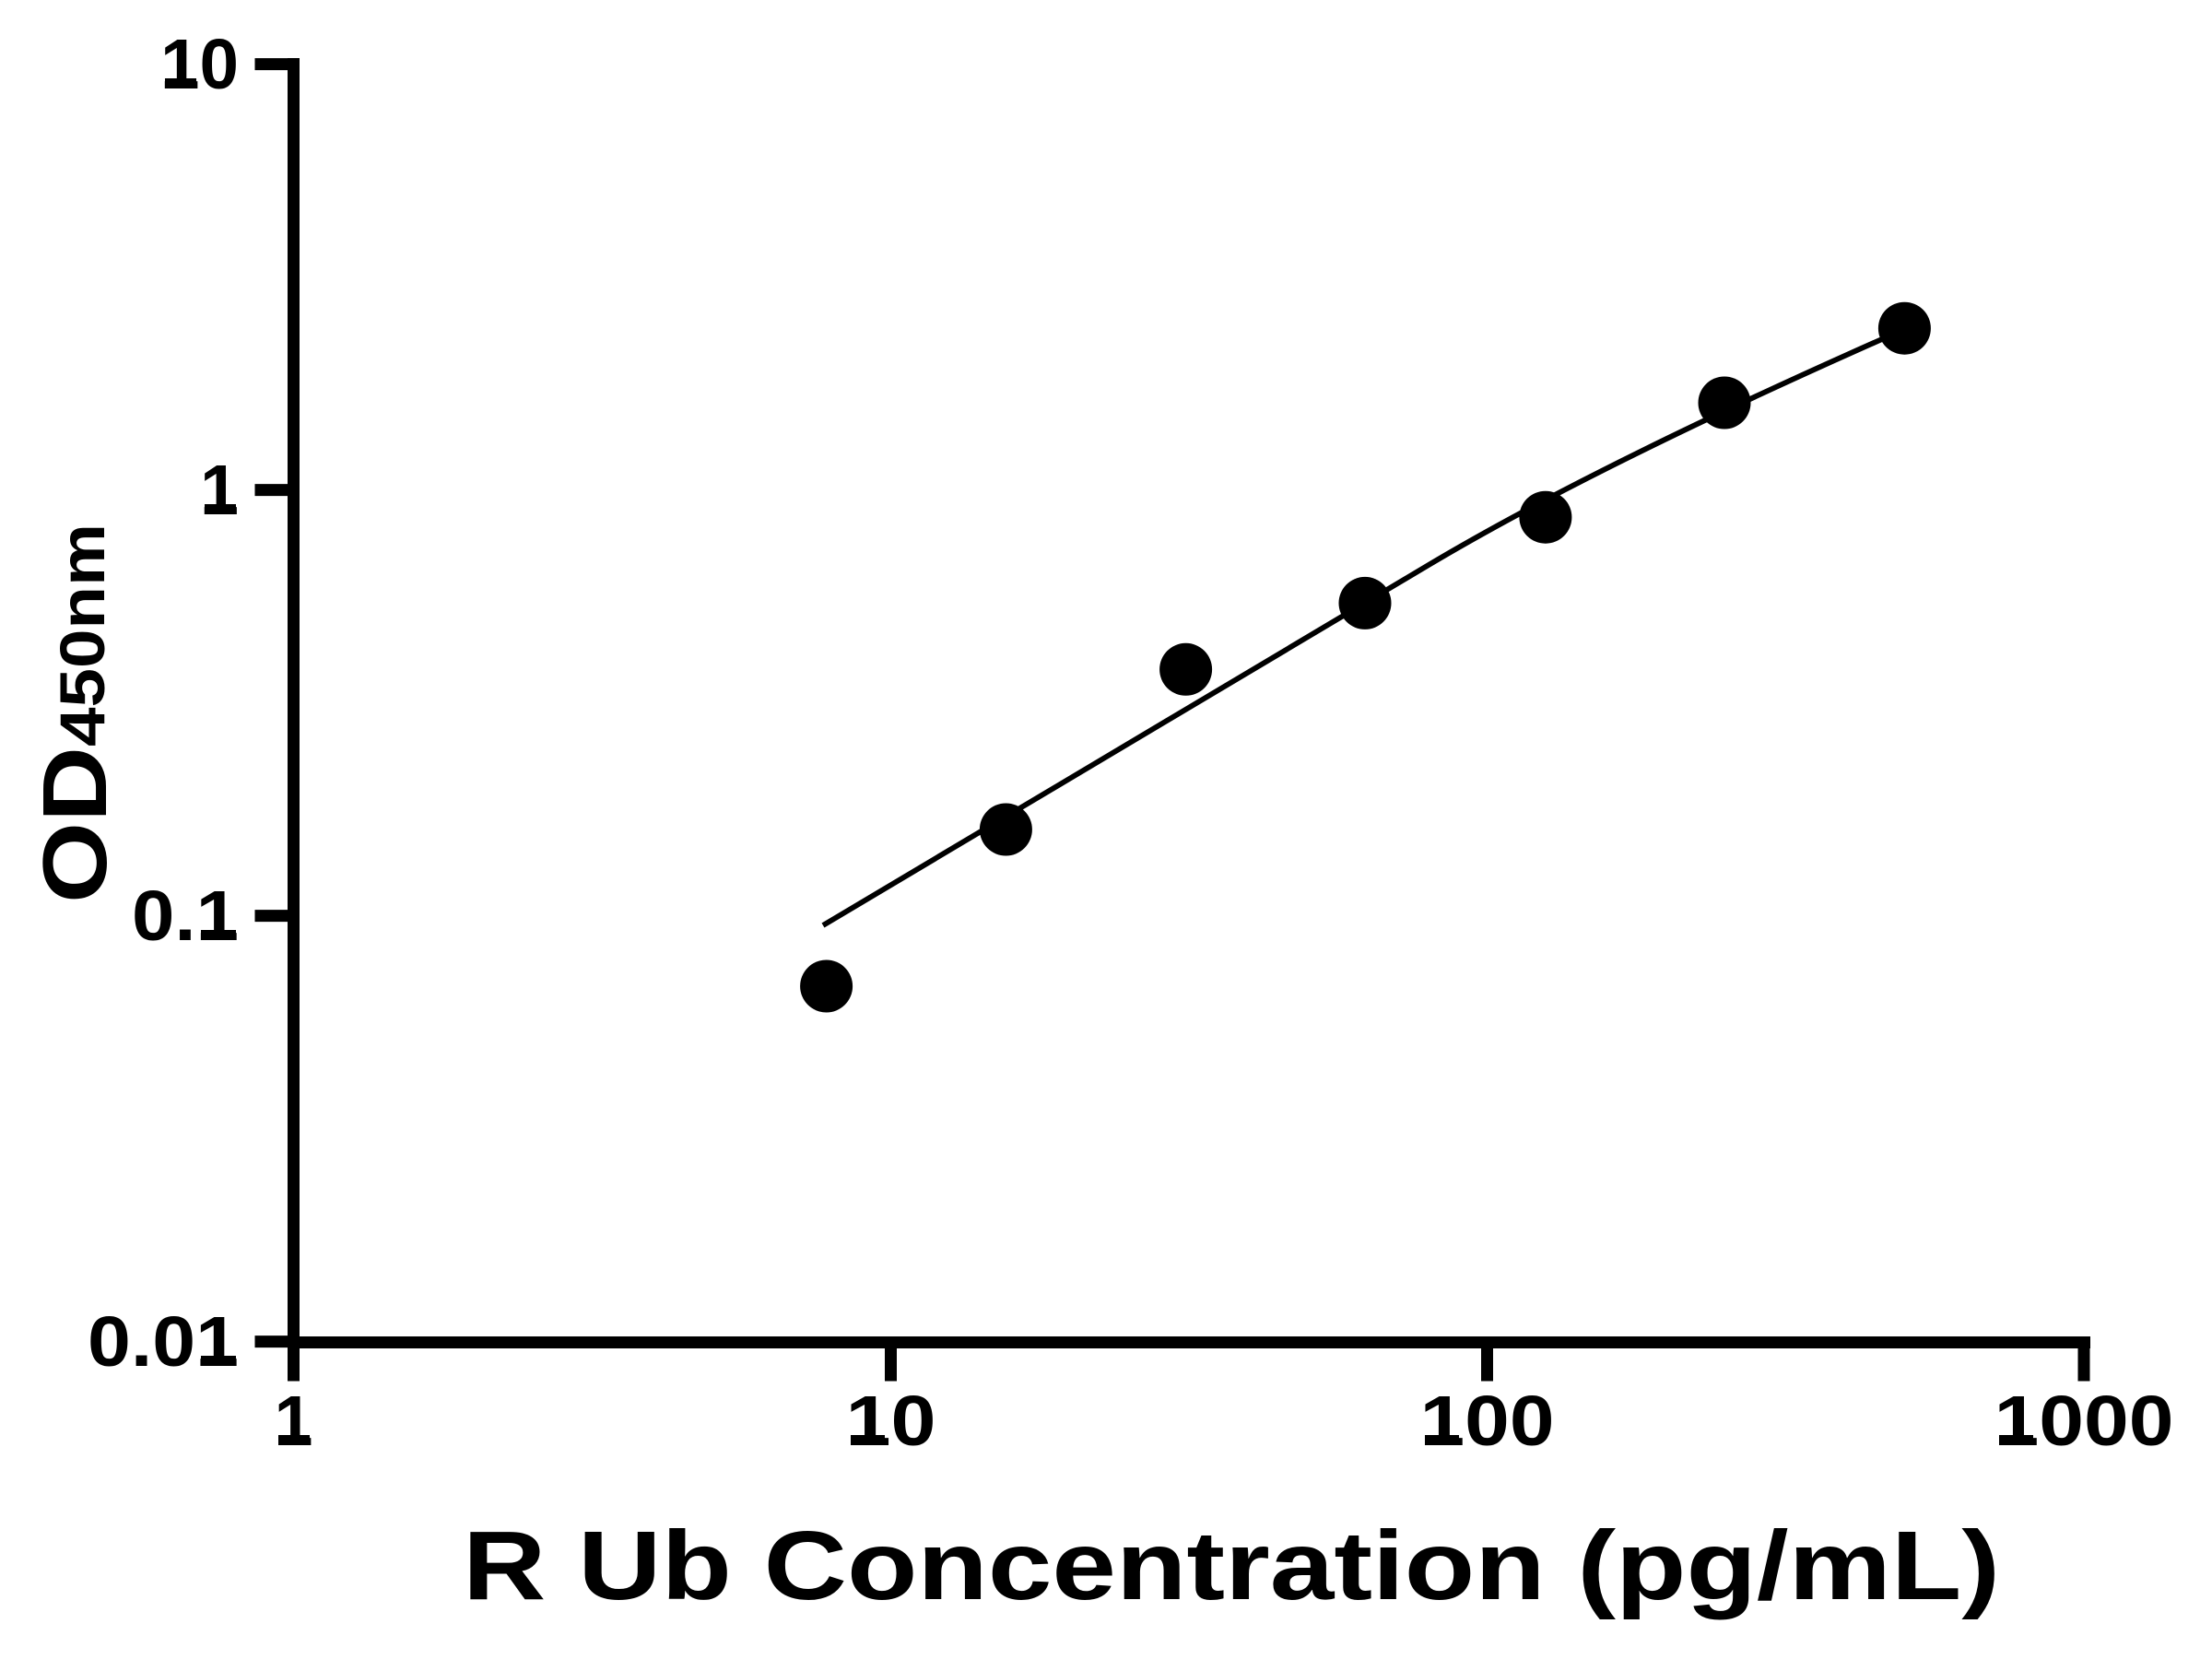 The height and width of the screenshot is (1659, 2212). What do you see at coordinates (185, 916) in the screenshot?
I see `svg-text: 0.1` at bounding box center [185, 916].